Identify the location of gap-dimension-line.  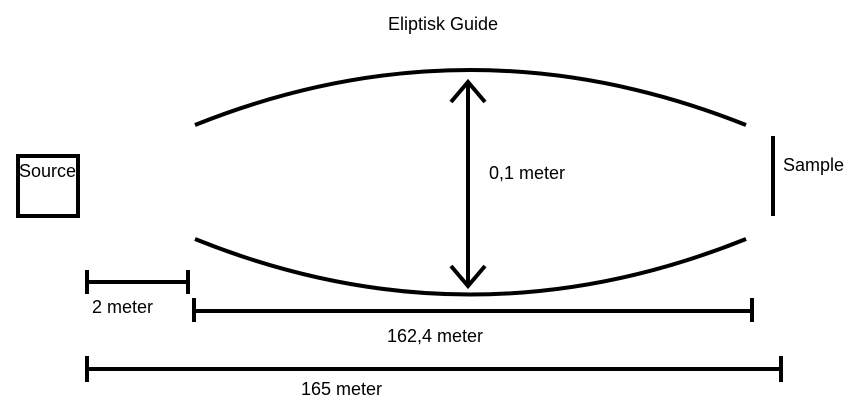
(137, 282).